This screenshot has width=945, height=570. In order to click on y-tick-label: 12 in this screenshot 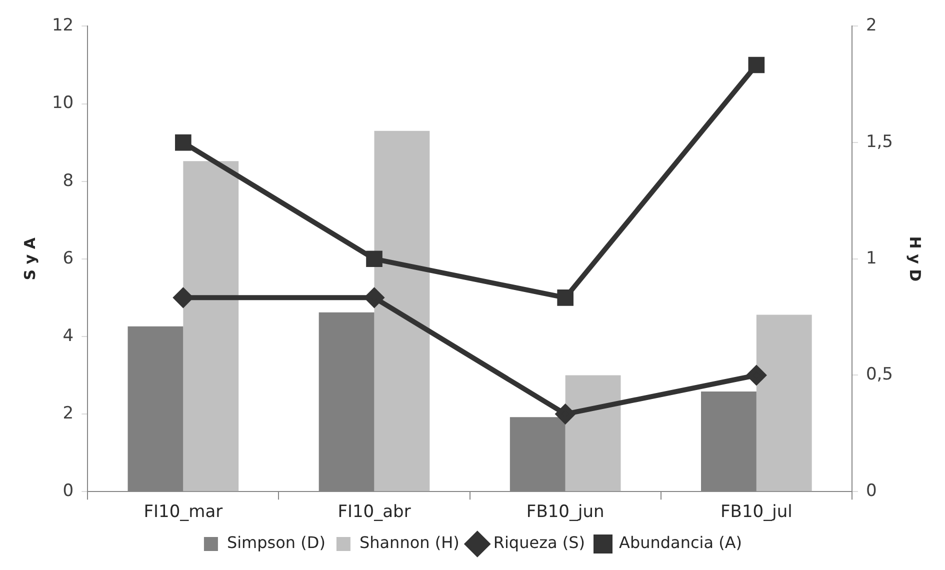, I will do `click(63, 26)`.